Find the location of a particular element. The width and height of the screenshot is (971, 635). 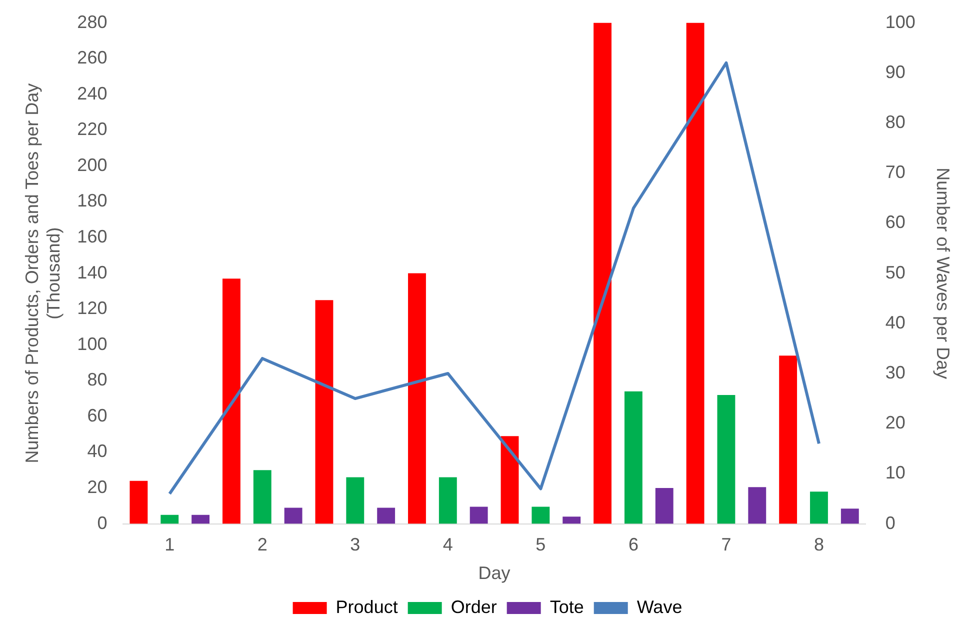

y-tick-label: 180 is located at coordinates (92, 200).